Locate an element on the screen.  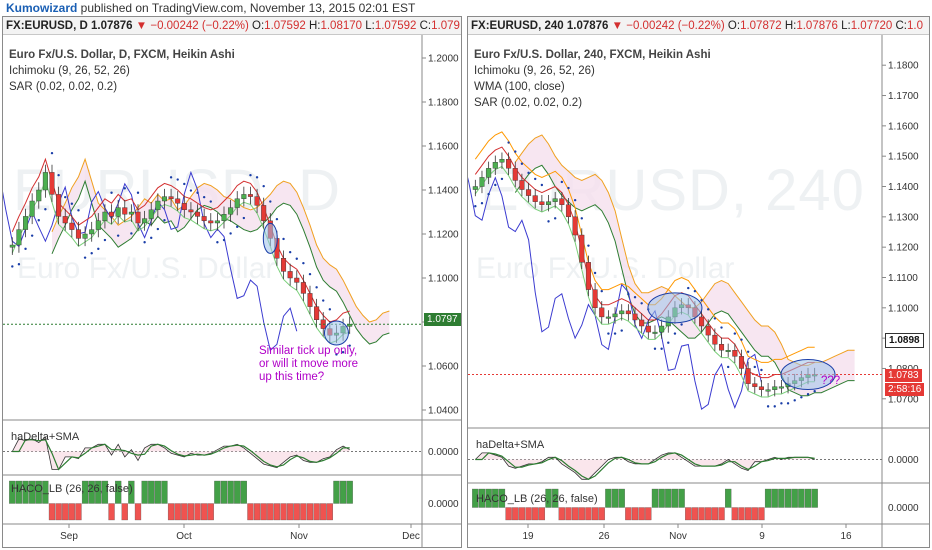
hadelta-sma-line is located at coordinates (181, 455).